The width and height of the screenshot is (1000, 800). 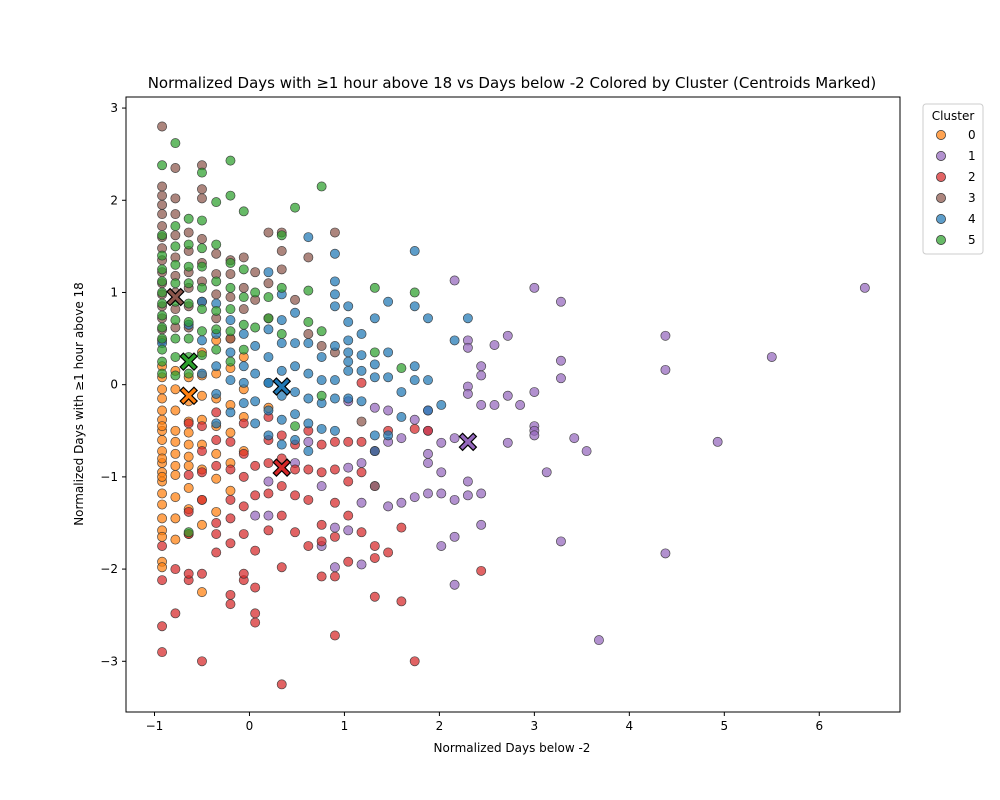 I want to click on y-tick-label: 0, so click(x=114, y=385).